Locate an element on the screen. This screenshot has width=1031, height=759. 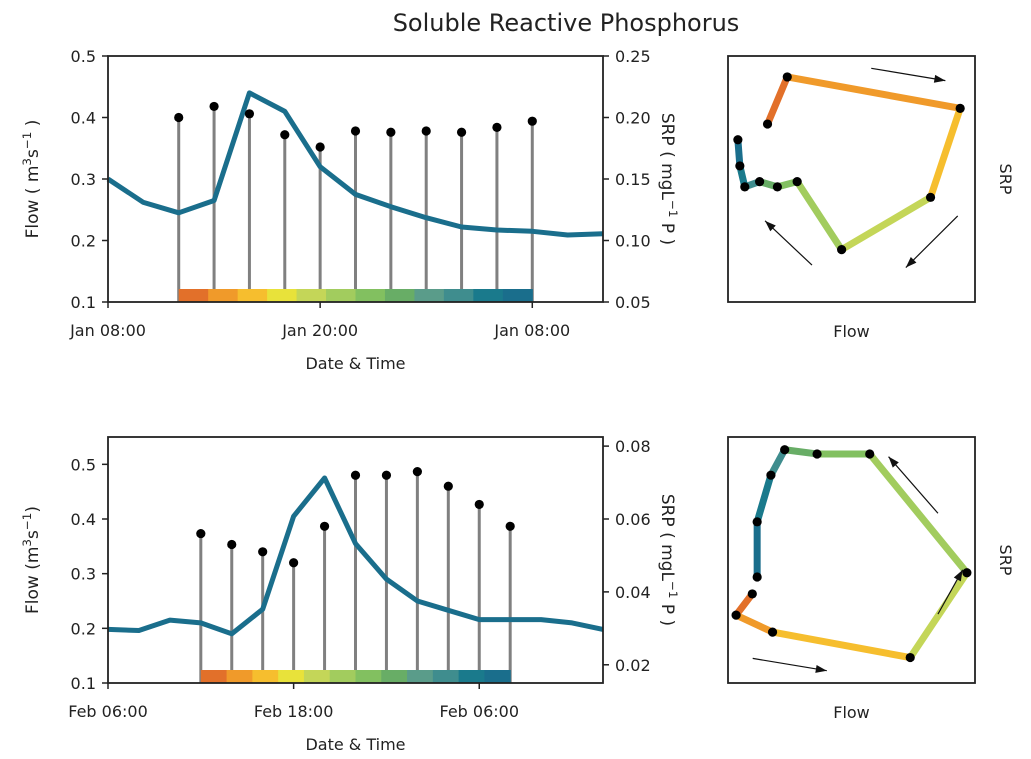
y-tick-label-right: 0.02 is located at coordinates (633, 665).